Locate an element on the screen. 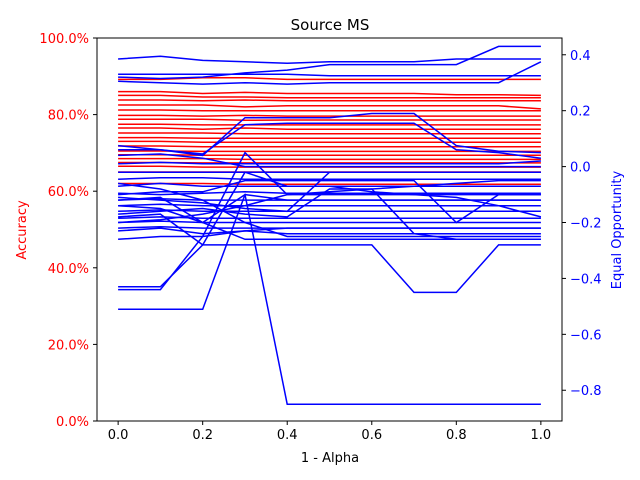 This screenshot has width=640, height=480. left-y-axis-label: Accuracy is located at coordinates (22, 230).